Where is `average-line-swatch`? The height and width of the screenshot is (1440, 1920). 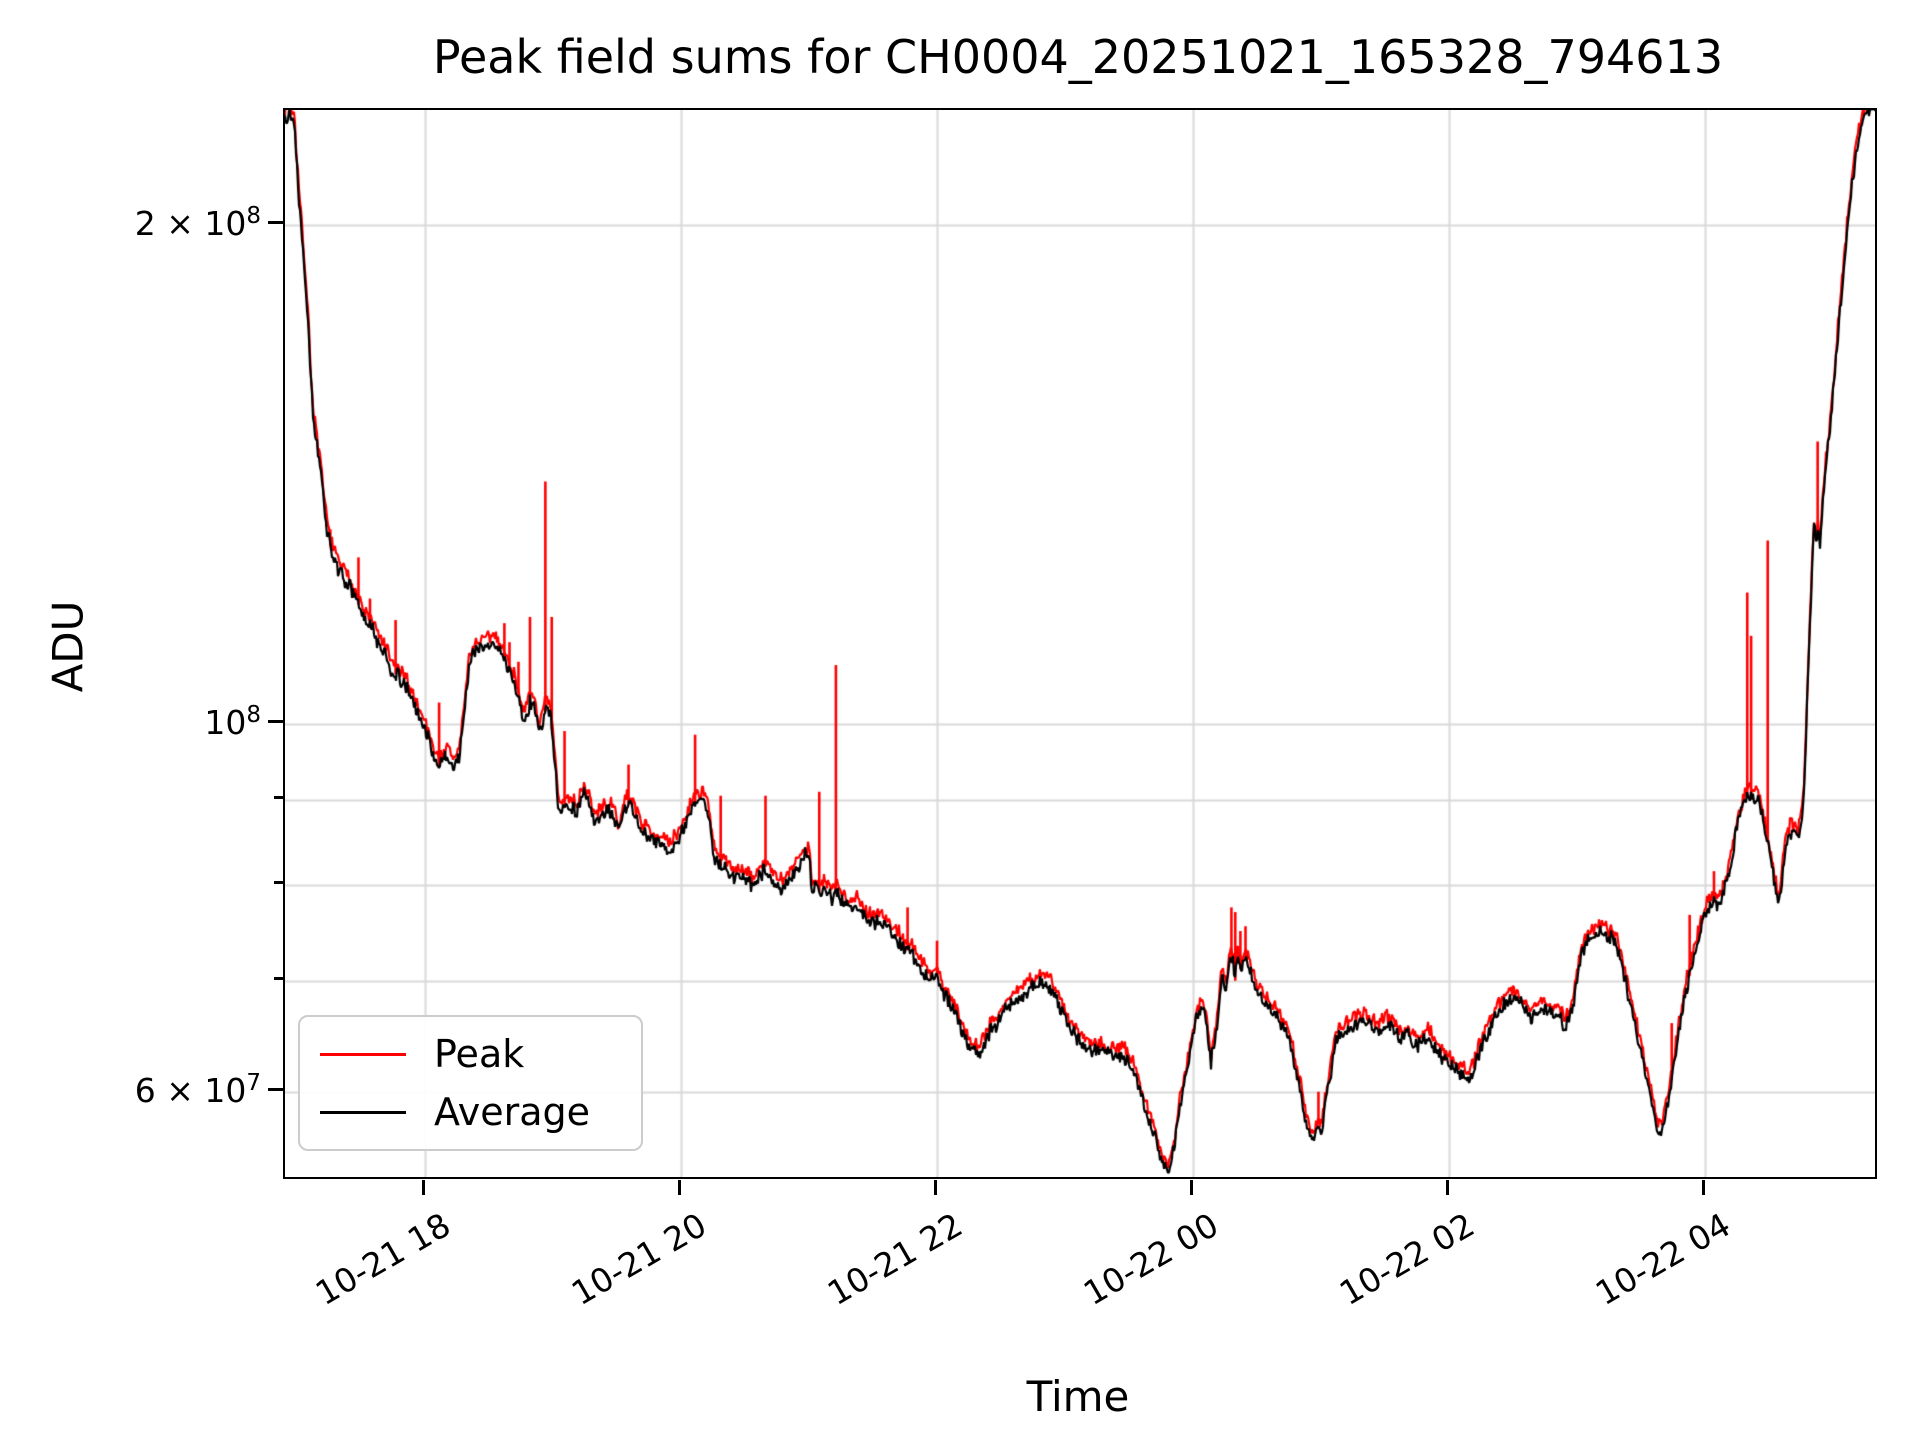
average-line-swatch is located at coordinates (363, 1112).